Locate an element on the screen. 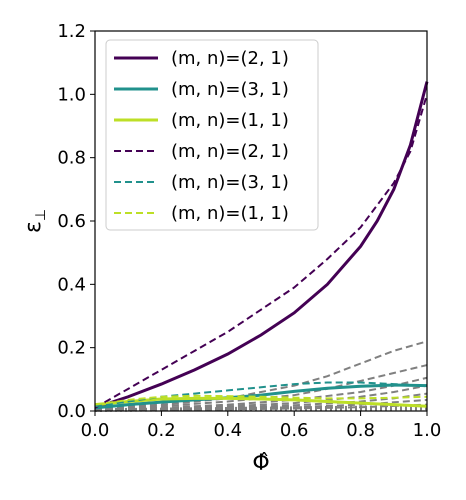 This screenshot has height=500, width=466. x-tick-label: 0.0 is located at coordinates (95, 430).